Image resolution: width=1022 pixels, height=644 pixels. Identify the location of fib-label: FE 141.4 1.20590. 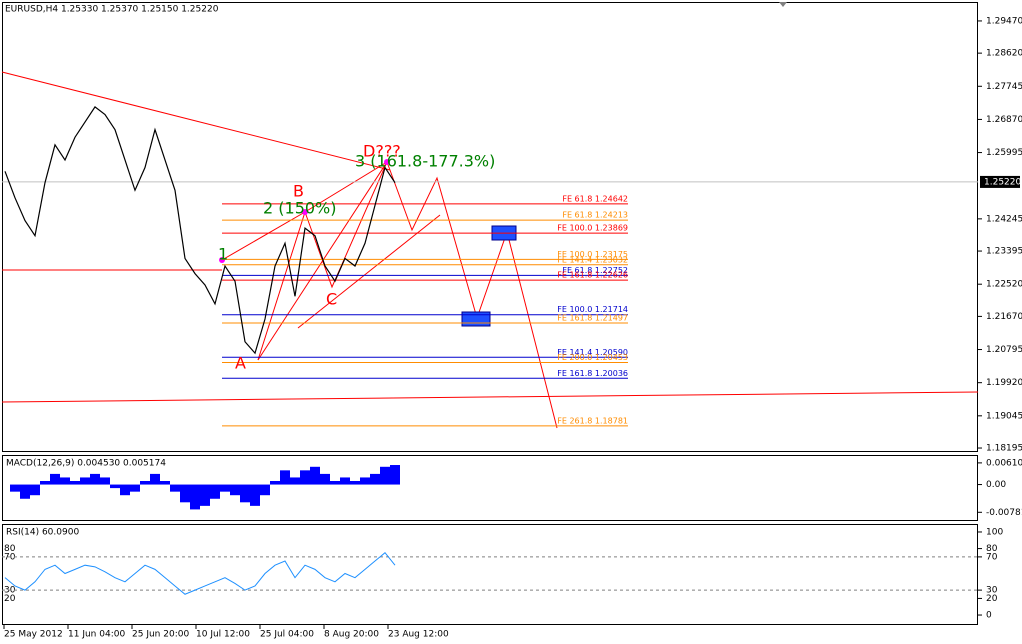
(592, 352).